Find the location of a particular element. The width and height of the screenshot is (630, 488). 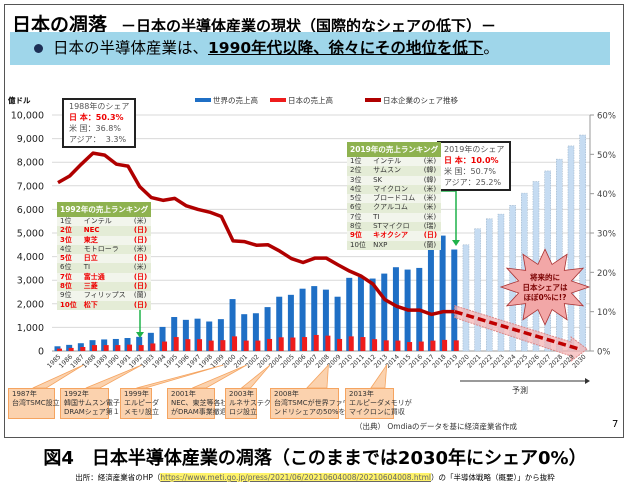

share-2019-us: 米 国：50.7% is located at coordinates (470, 171).